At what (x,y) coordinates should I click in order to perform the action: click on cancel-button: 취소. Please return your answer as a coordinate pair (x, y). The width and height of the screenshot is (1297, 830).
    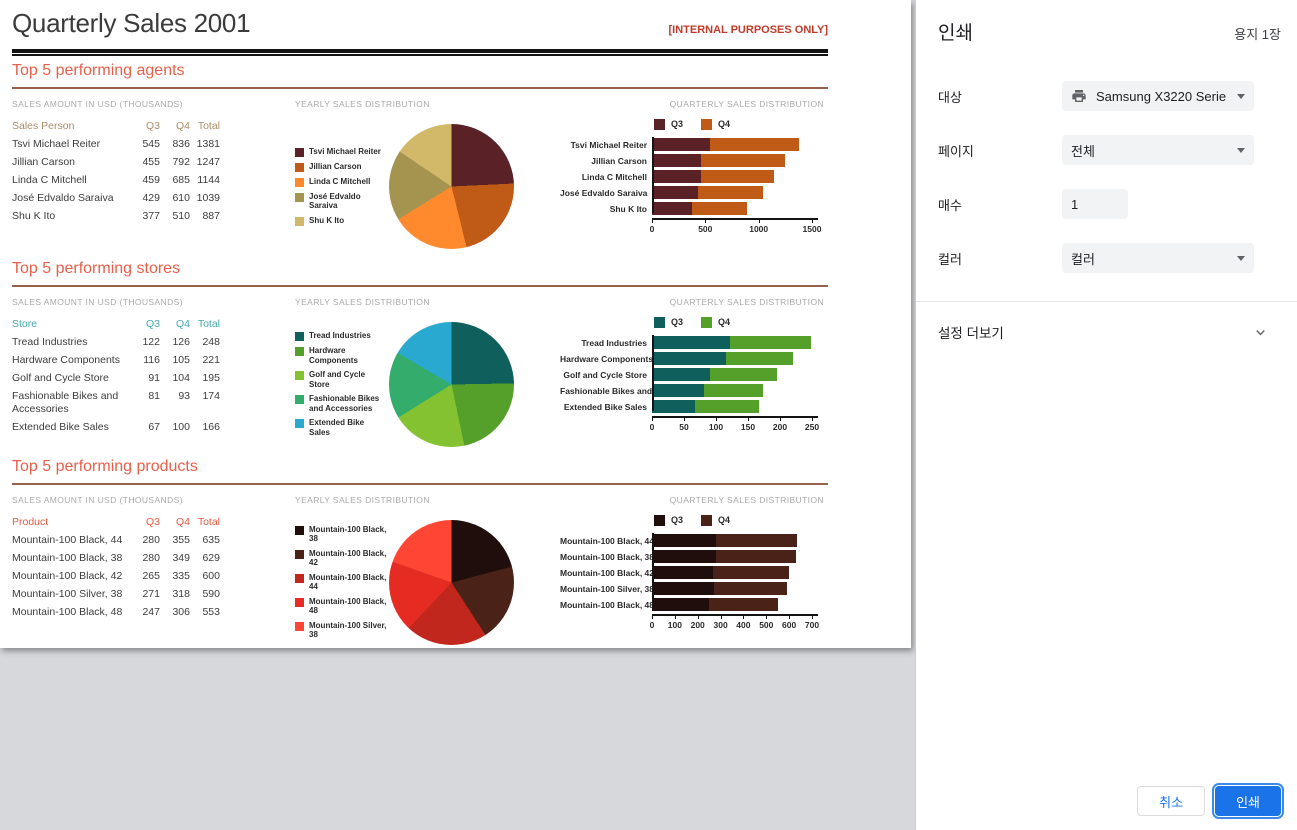
    Looking at the image, I should click on (1171, 801).